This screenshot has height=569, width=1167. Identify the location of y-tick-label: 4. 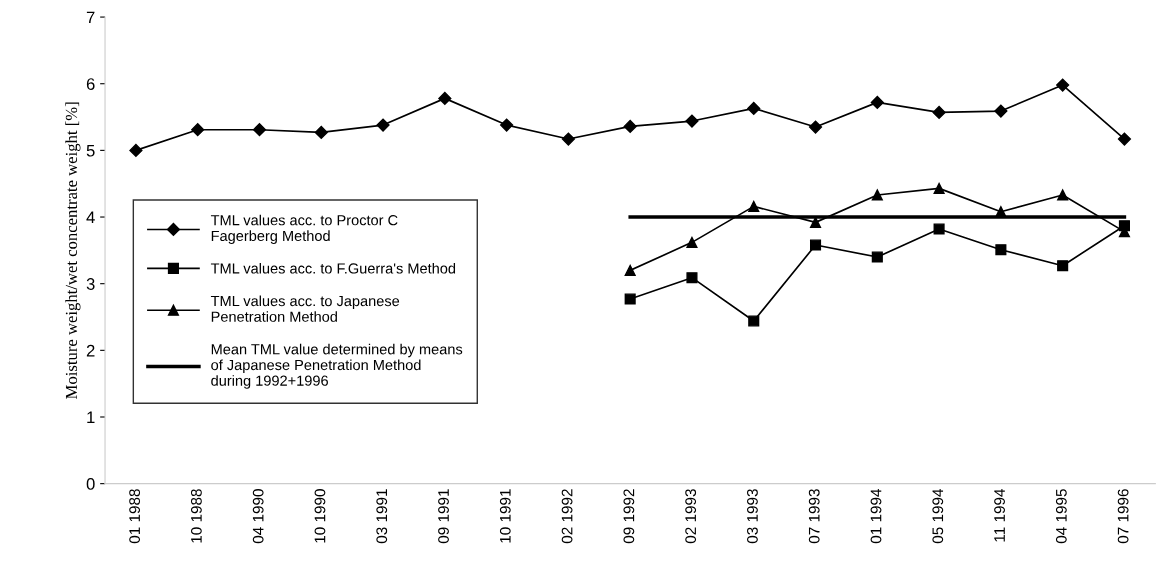
(90, 217).